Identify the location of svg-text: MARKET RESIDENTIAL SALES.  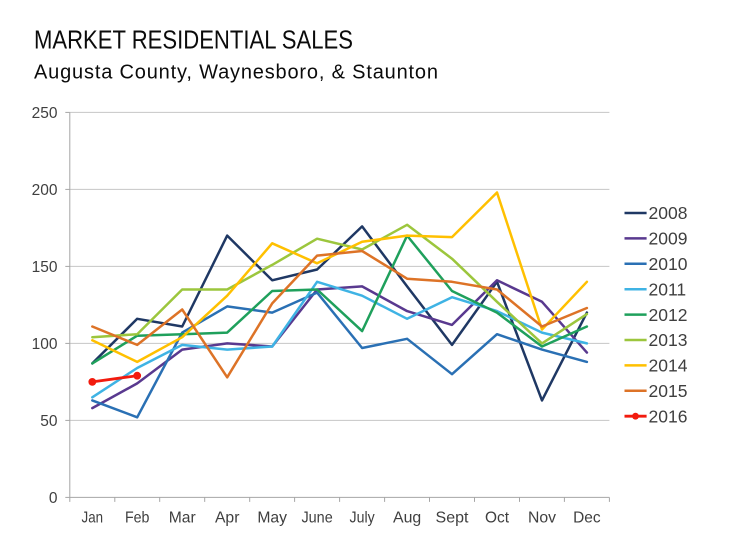
(193, 41).